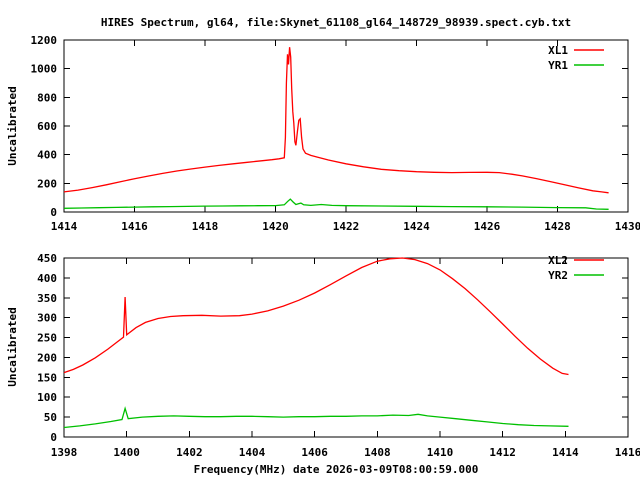 Image resolution: width=640 pixels, height=484 pixels. What do you see at coordinates (12, 125) in the screenshot?
I see `top-plot-ylabel: Uncalibrated` at bounding box center [12, 125].